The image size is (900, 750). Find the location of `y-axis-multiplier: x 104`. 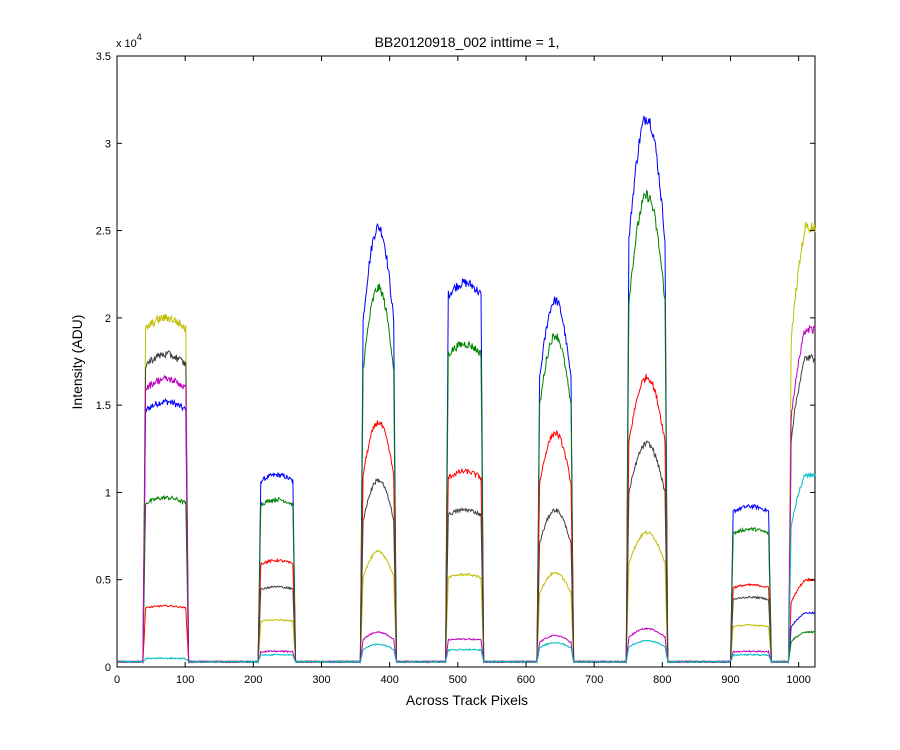

y-axis-multiplier: x 104 is located at coordinates (129, 41).